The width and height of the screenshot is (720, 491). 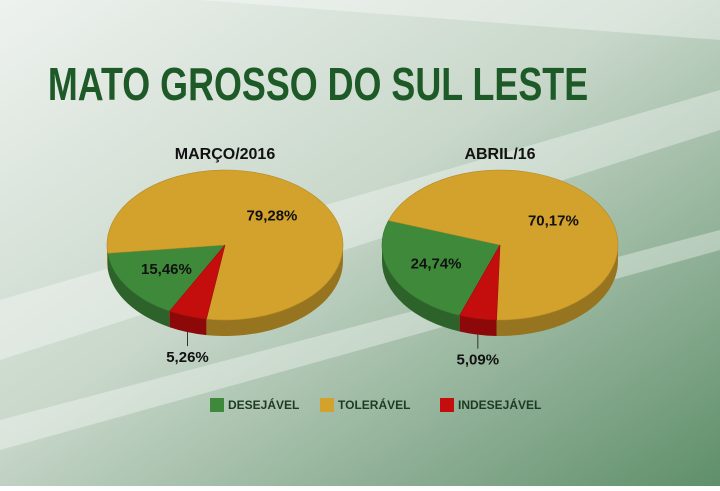 I want to click on data-label: 24,74%, so click(x=436, y=263).